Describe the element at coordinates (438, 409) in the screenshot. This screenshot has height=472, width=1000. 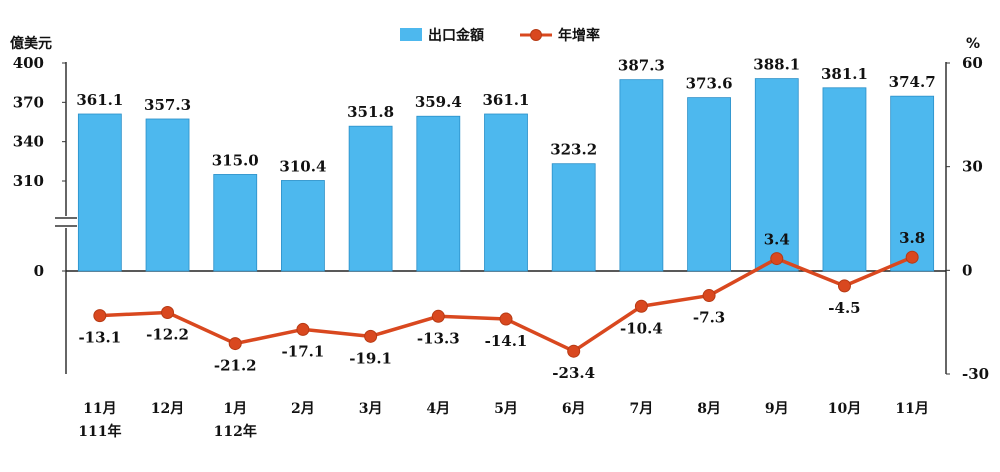
I see `category-label: 4月` at that location.